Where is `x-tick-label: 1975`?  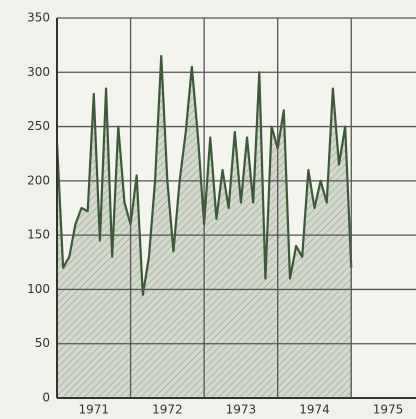 x-tick-label: 1975 is located at coordinates (388, 410).